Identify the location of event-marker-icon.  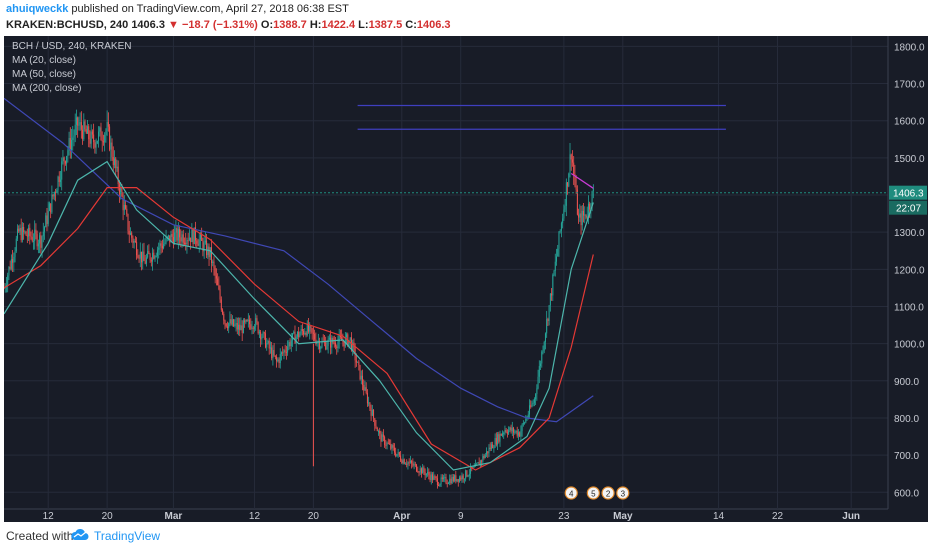
(593, 493).